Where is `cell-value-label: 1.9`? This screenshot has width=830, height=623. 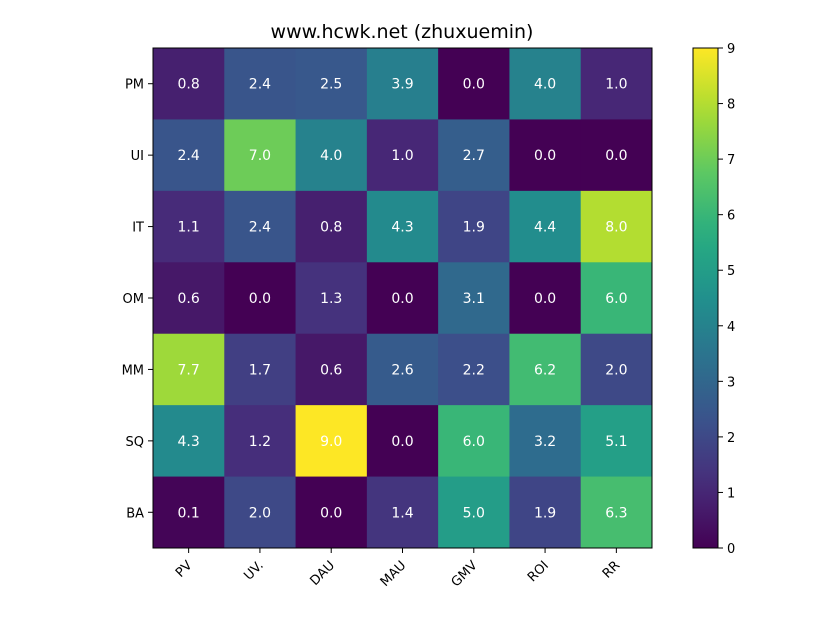
cell-value-label: 1.9 is located at coordinates (545, 513).